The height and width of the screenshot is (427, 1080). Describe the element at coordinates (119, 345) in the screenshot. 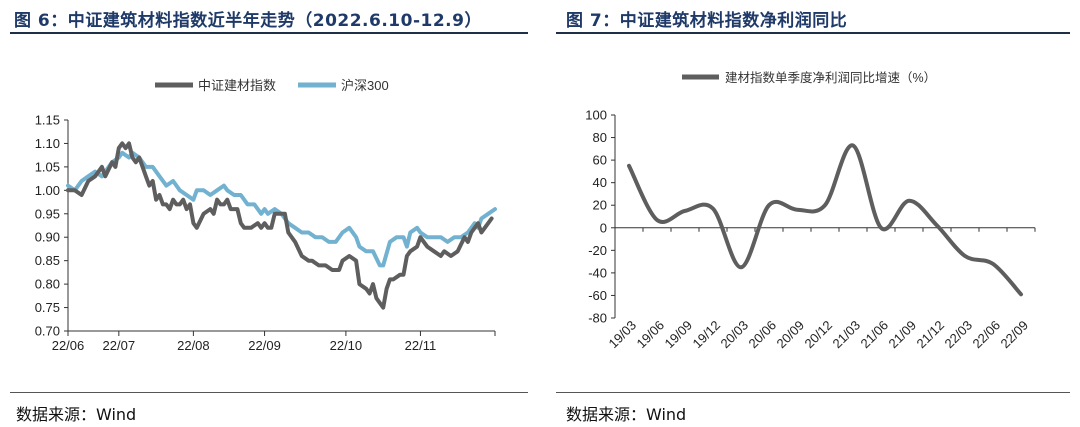

I see `left-x-tick-label: 22/07` at that location.